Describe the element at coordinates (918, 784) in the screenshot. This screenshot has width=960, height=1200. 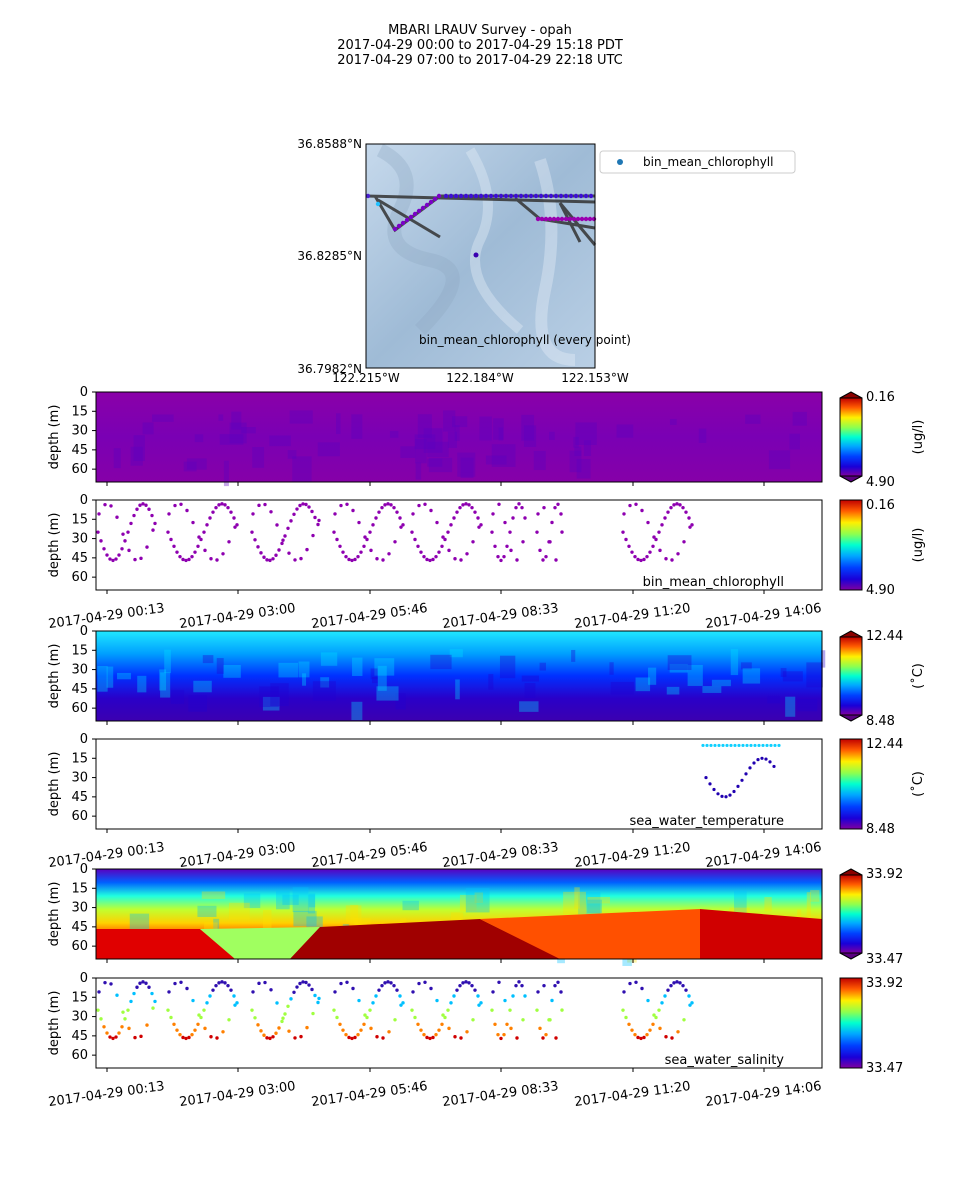
I see `colorbar-unit-label: (˚C)` at that location.